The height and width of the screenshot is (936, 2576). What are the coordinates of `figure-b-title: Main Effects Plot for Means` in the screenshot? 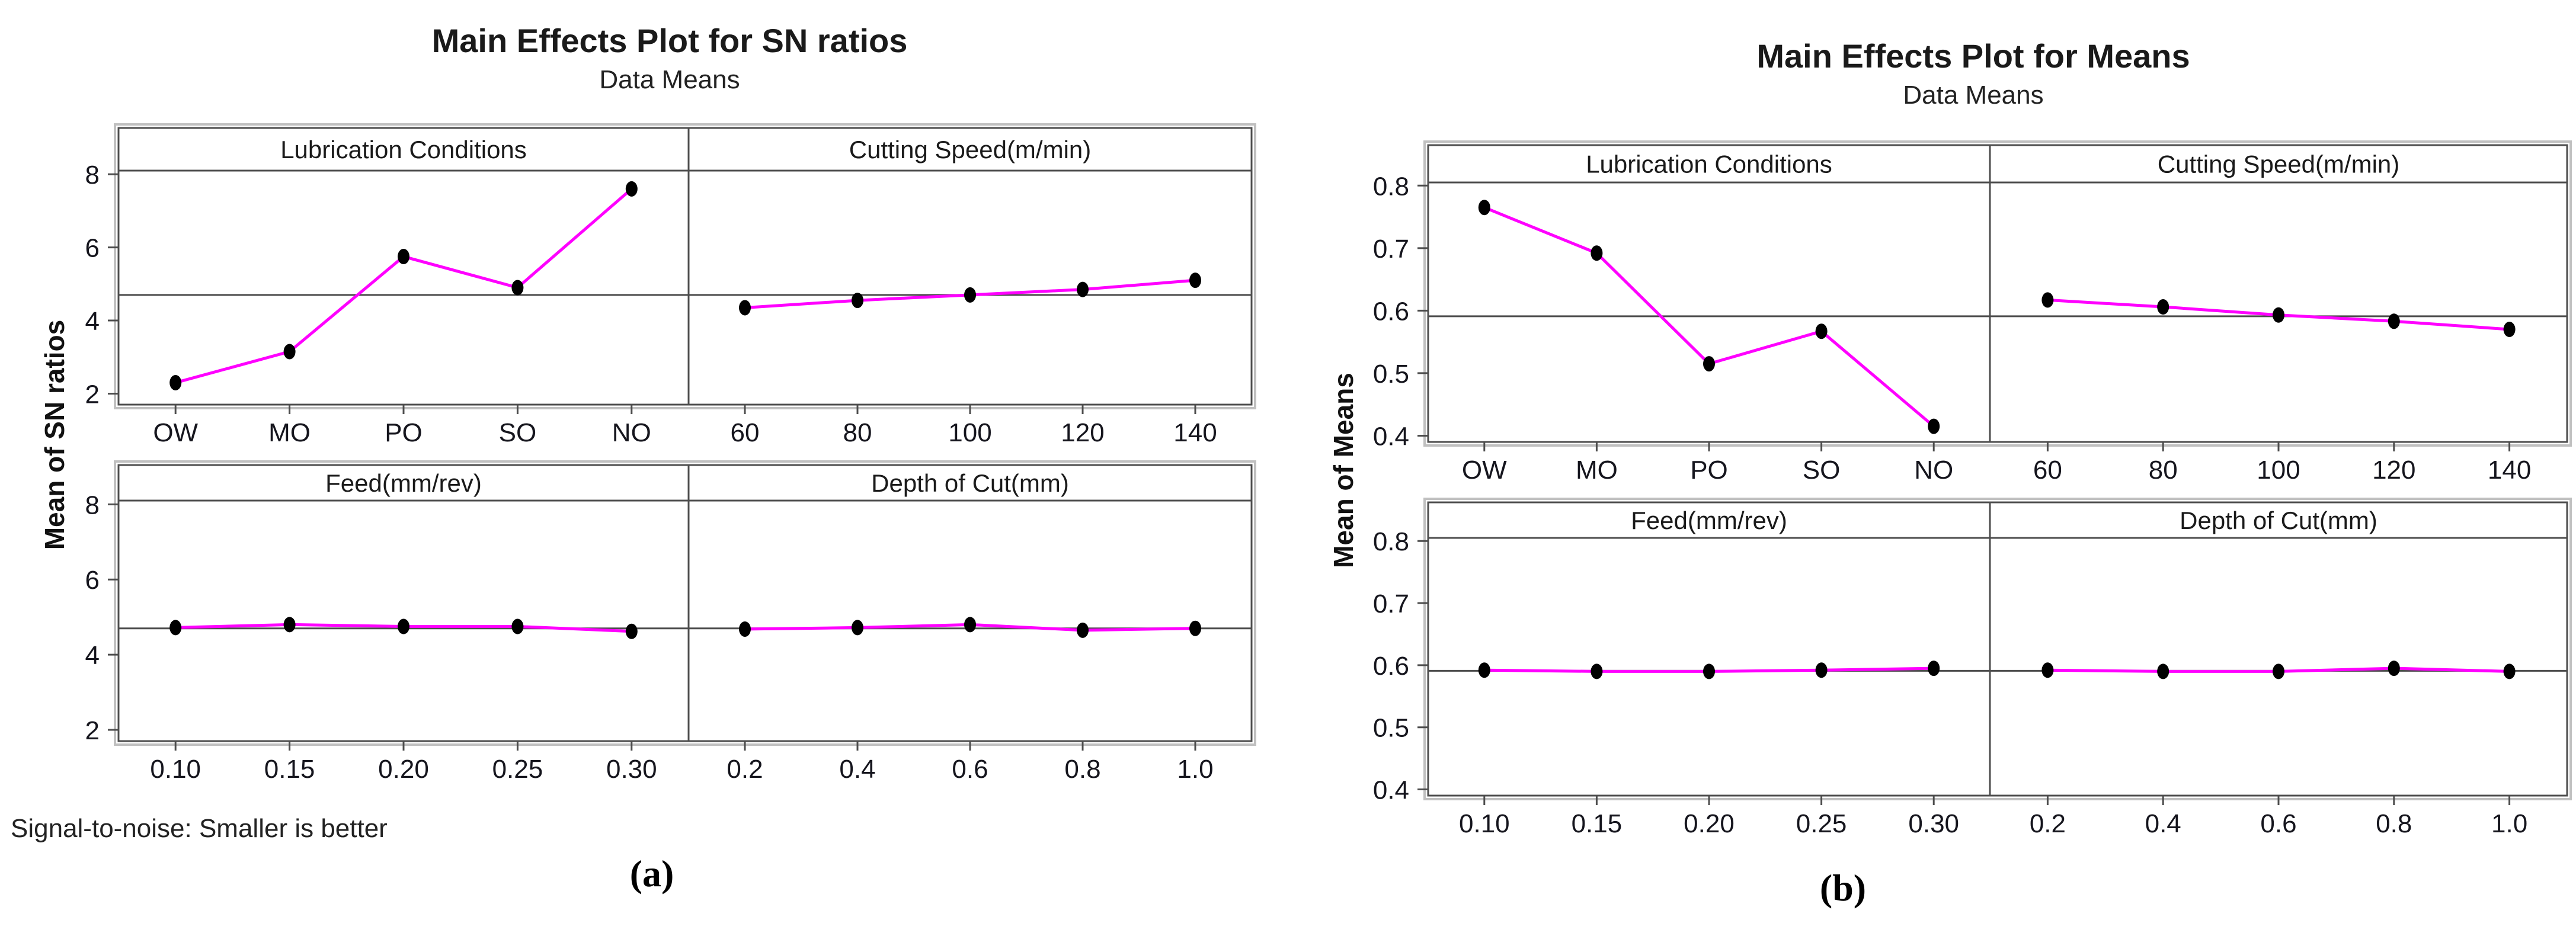 It's located at (1973, 56).